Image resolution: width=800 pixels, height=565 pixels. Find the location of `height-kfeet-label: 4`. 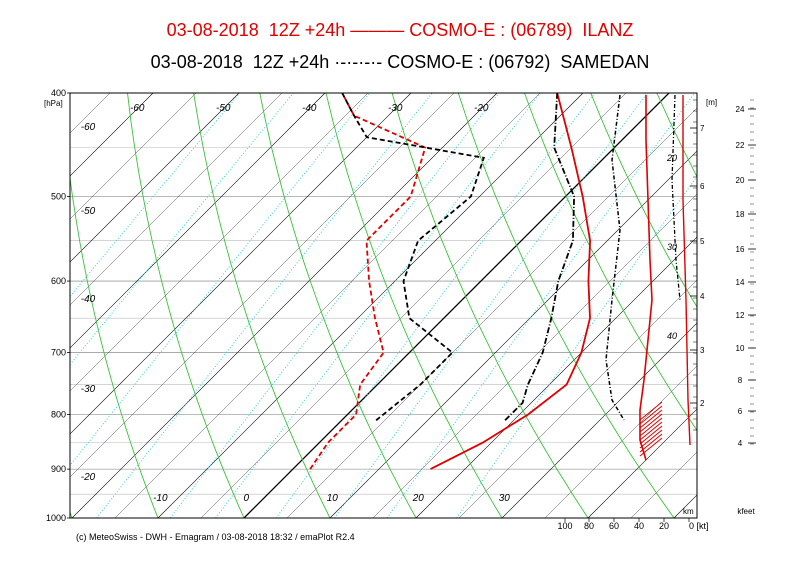

height-kfeet-label: 4 is located at coordinates (740, 443).